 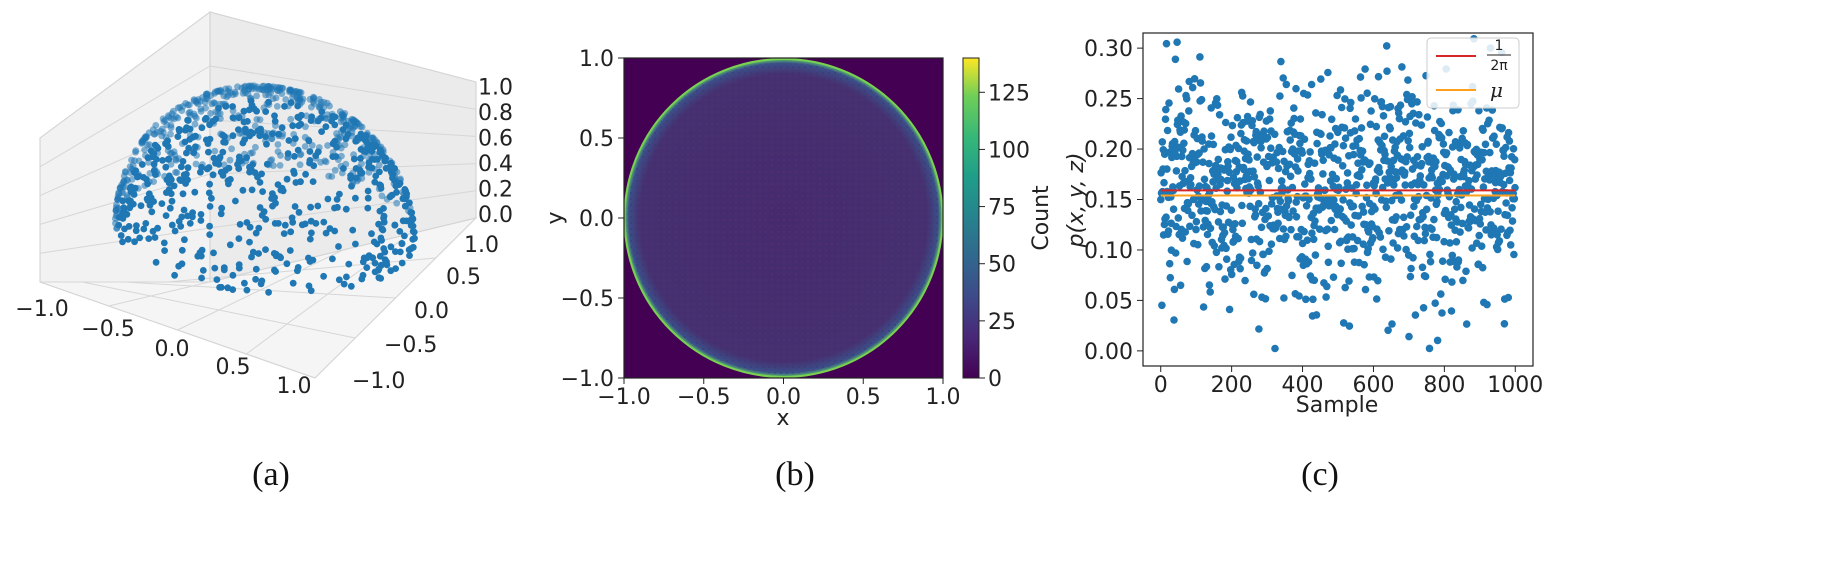 I want to click on legend-label-mu: μ, so click(x=1496, y=90).